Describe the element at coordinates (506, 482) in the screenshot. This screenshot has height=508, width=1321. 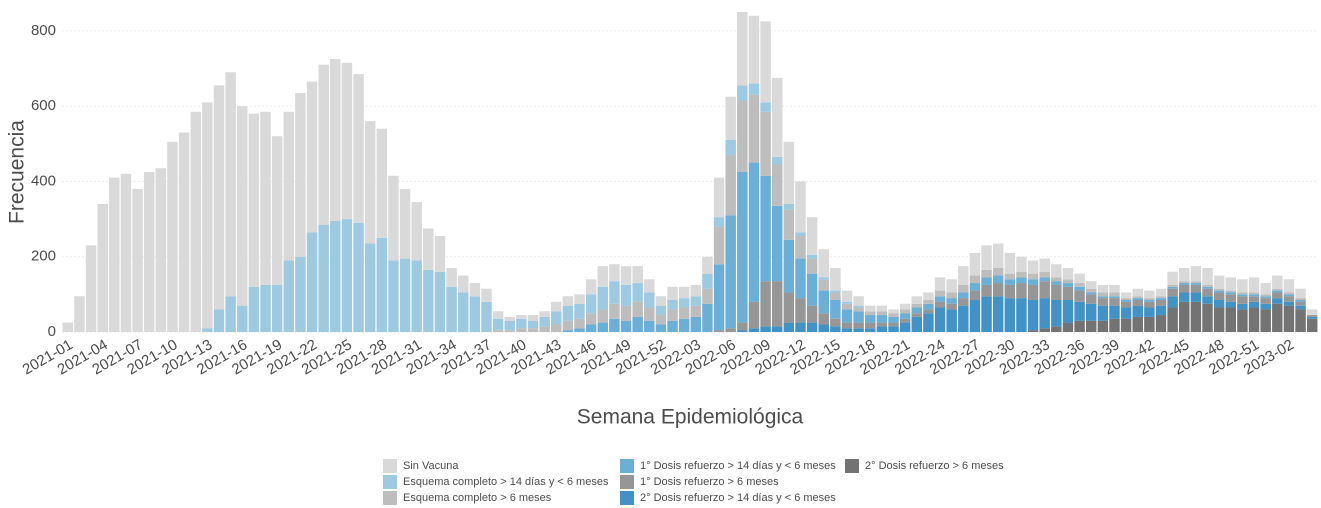
I see `legend-label: Esquema completo > 14 días y < 6 meses` at that location.